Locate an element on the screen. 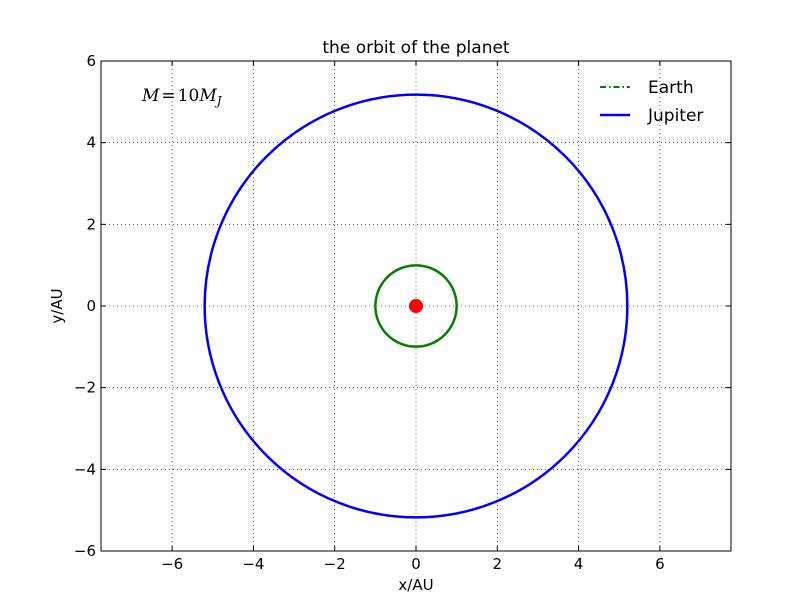 Image resolution: width=812 pixels, height=616 pixels. mass-annotation: M = 10MJ is located at coordinates (182, 97).